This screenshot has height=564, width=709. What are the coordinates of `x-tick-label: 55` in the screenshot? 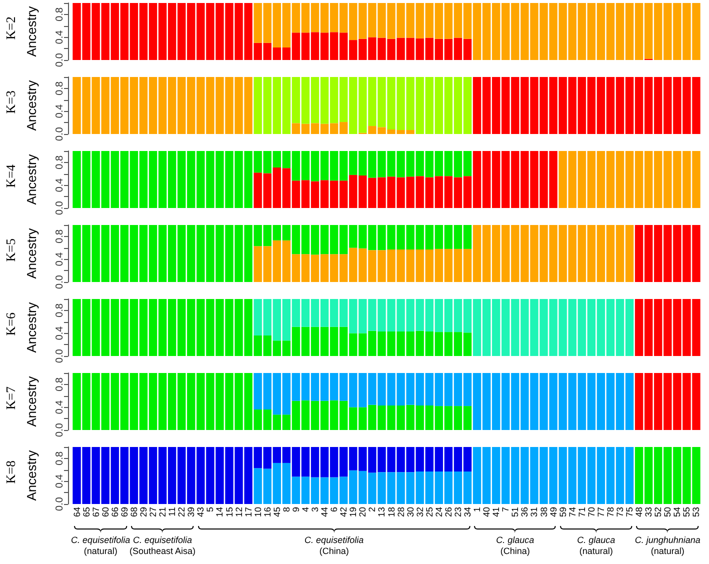 It's located at (687, 512).